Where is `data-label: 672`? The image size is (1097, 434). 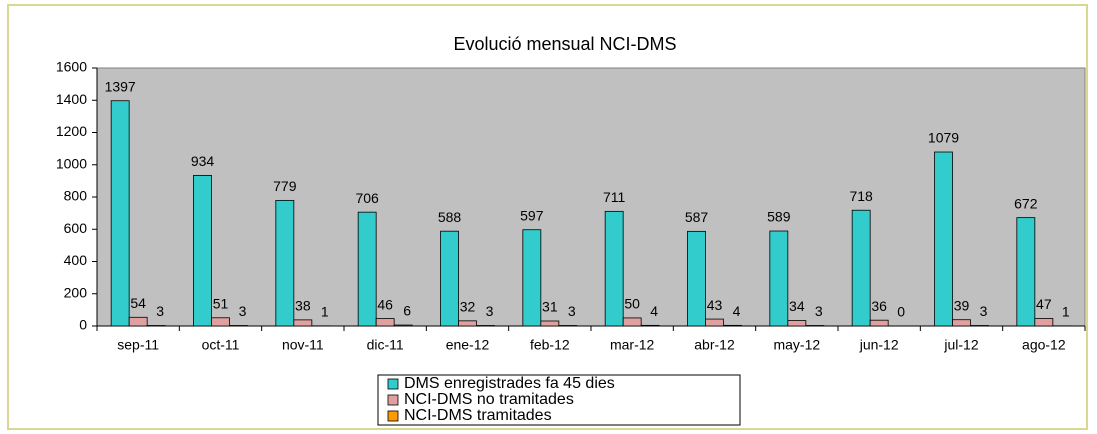
data-label: 672 is located at coordinates (1026, 203).